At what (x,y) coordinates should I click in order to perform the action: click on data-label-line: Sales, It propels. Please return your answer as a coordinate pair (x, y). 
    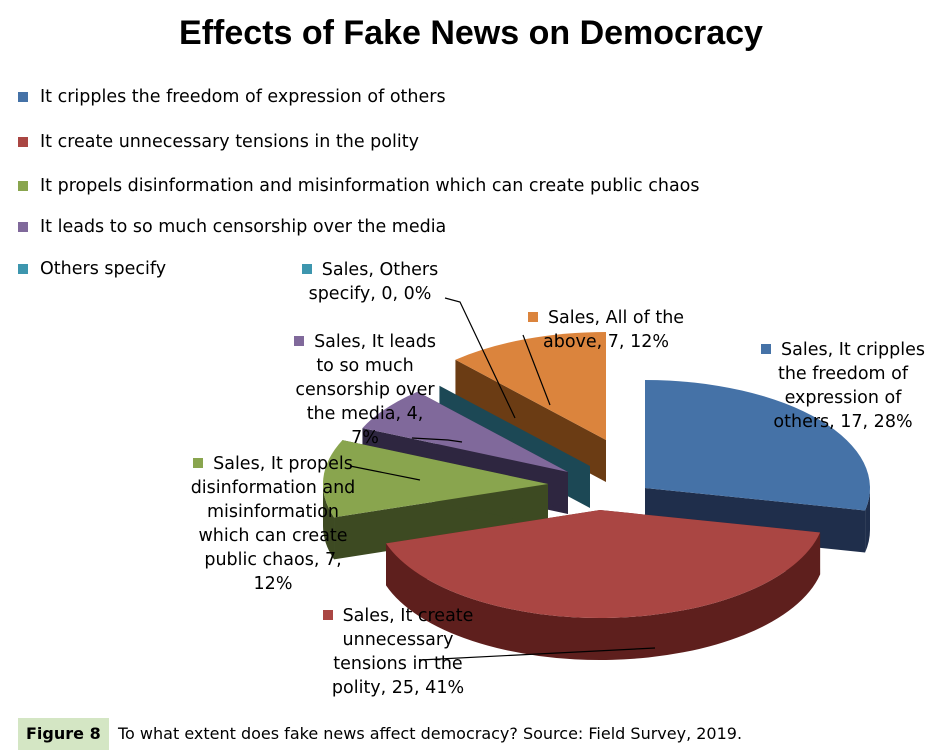
    Looking at the image, I should click on (273, 464).